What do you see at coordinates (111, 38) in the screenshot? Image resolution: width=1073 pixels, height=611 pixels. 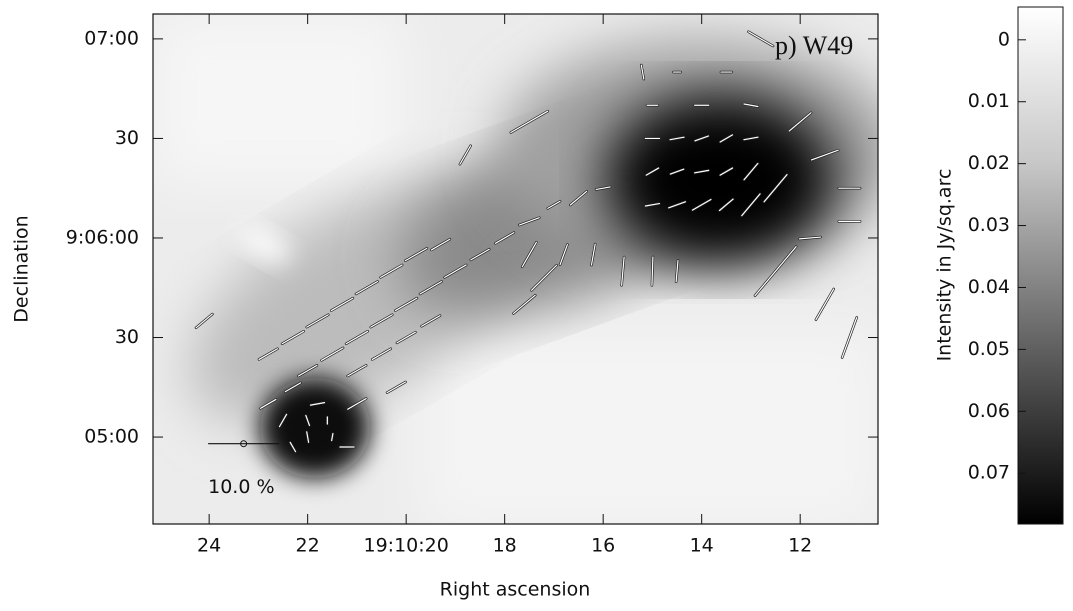 I see `y-tick-label: 07:00` at bounding box center [111, 38].